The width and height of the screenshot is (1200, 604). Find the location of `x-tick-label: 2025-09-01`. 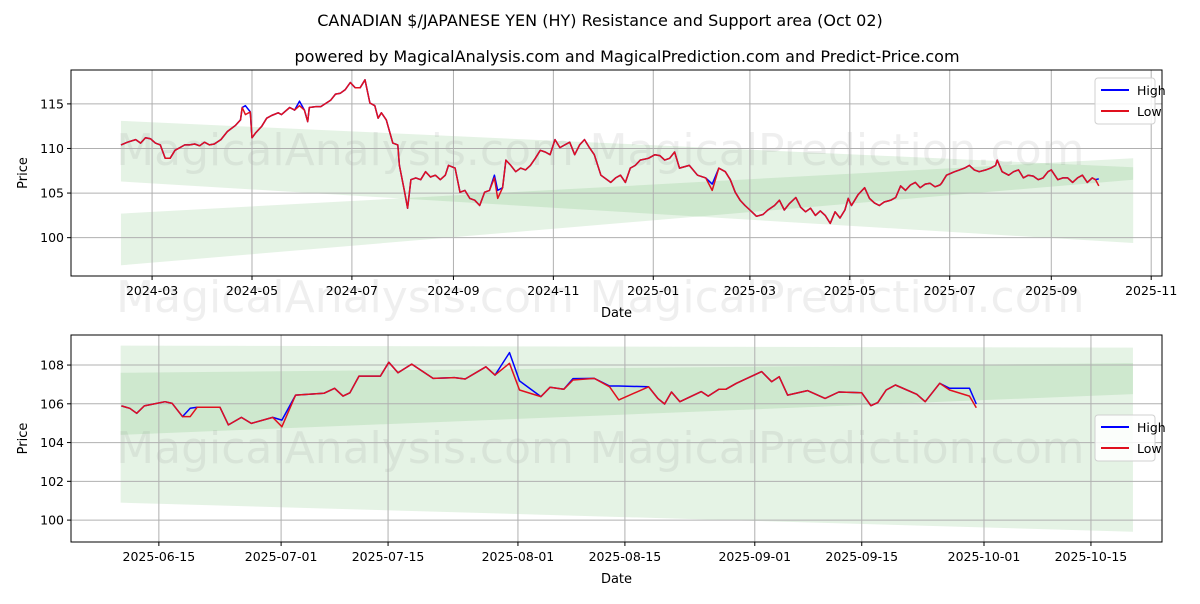

x-tick-label: 2025-09-01 is located at coordinates (754, 556).